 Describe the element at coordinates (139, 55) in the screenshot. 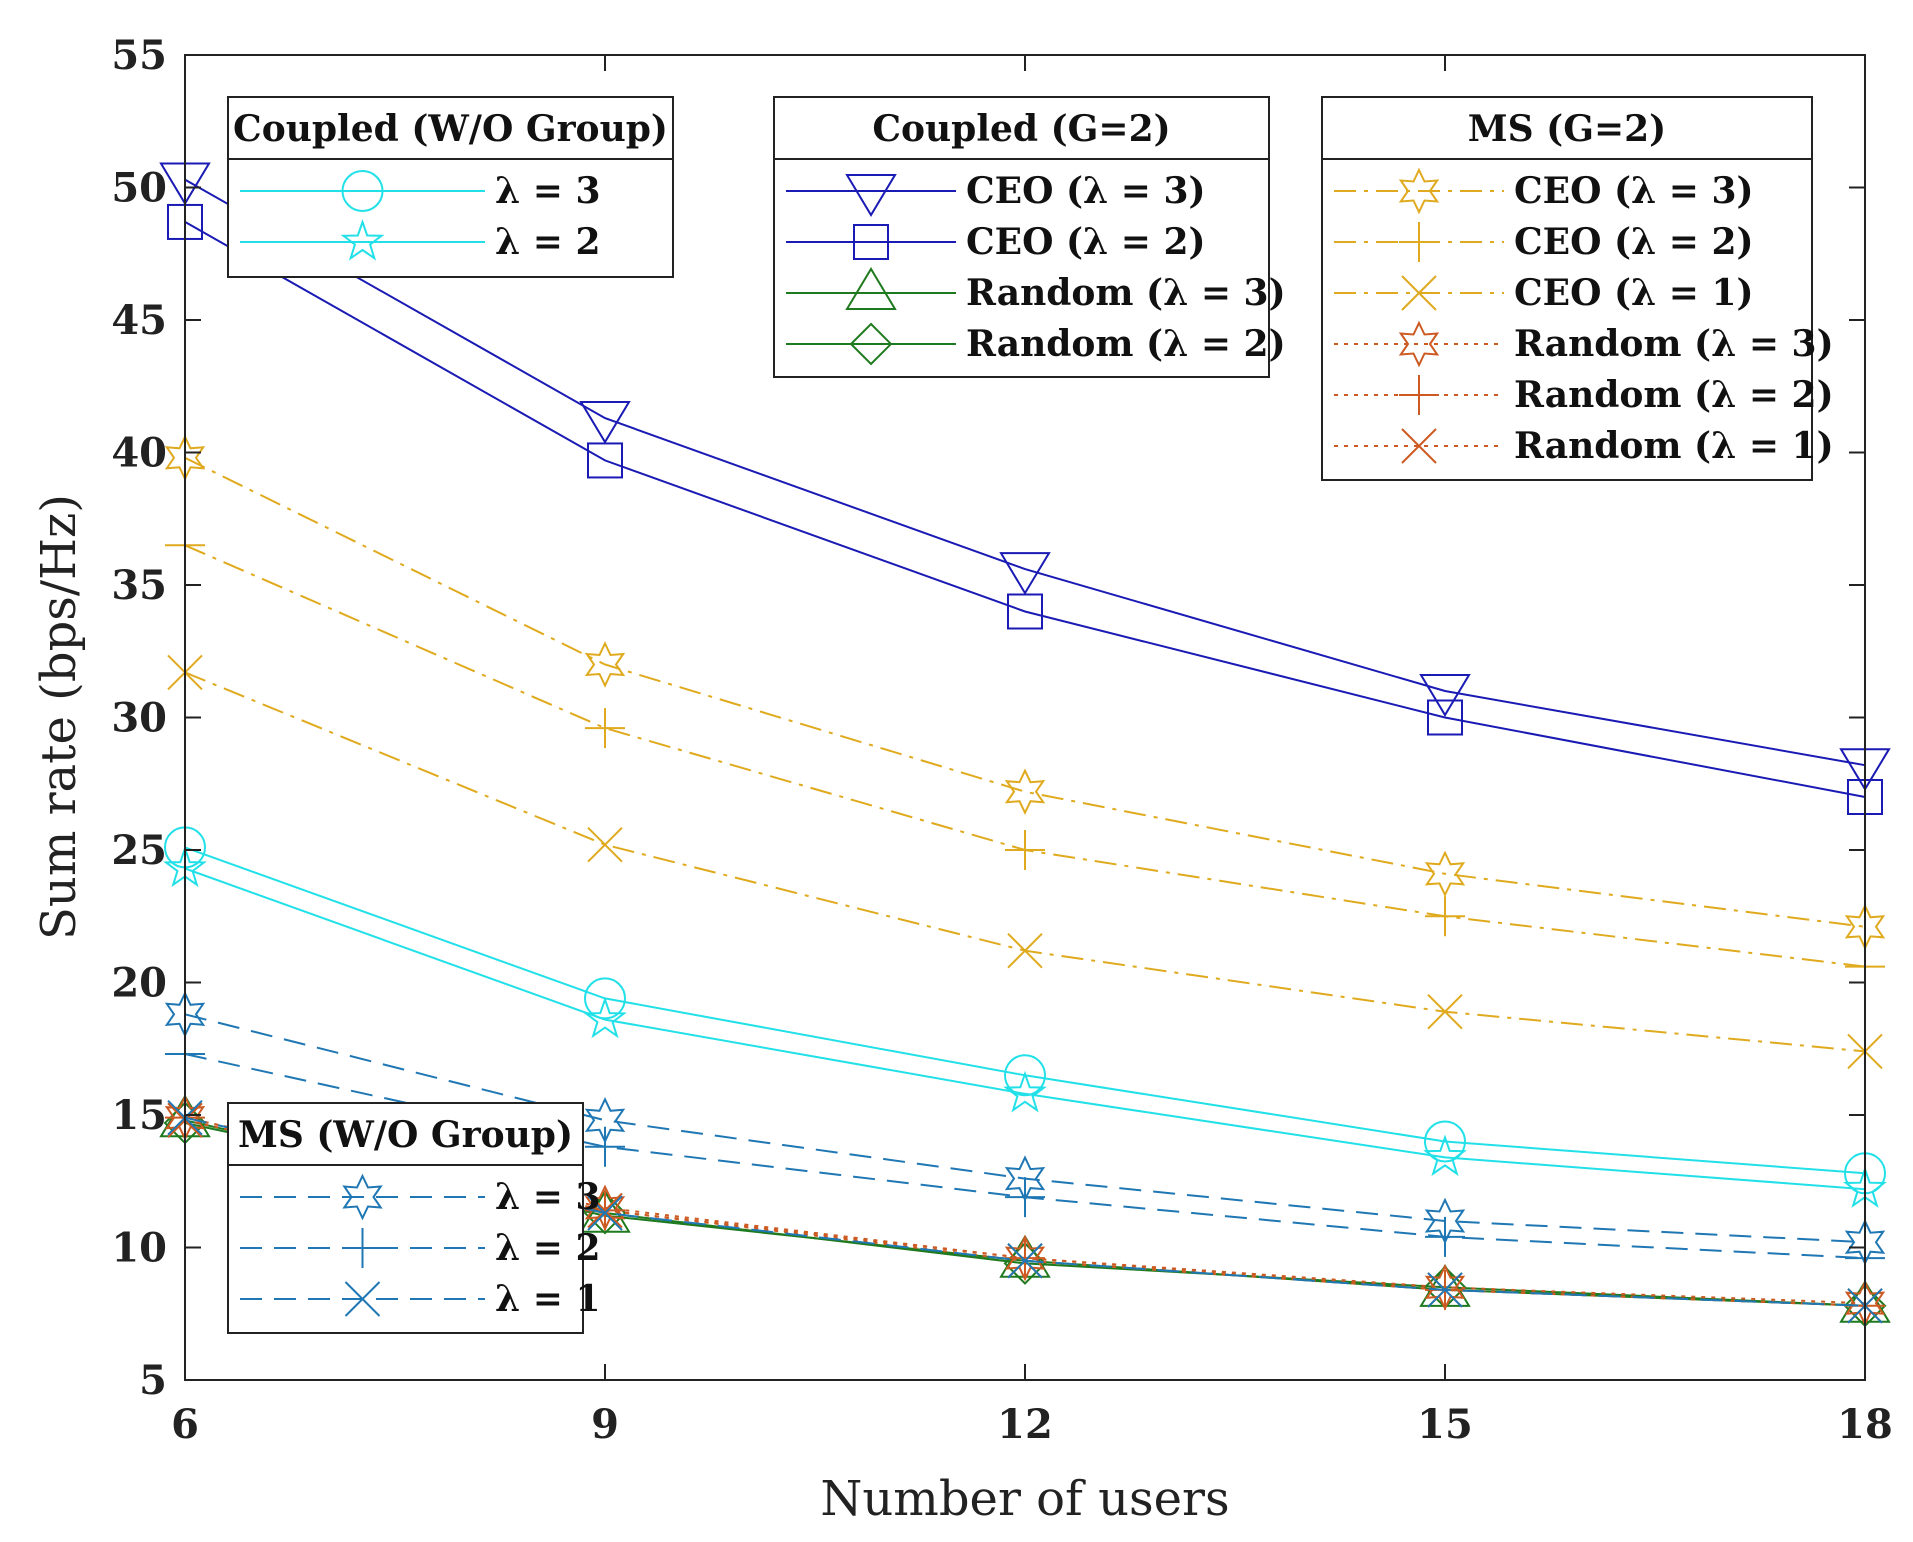

I see `y-tick-label: 55` at that location.